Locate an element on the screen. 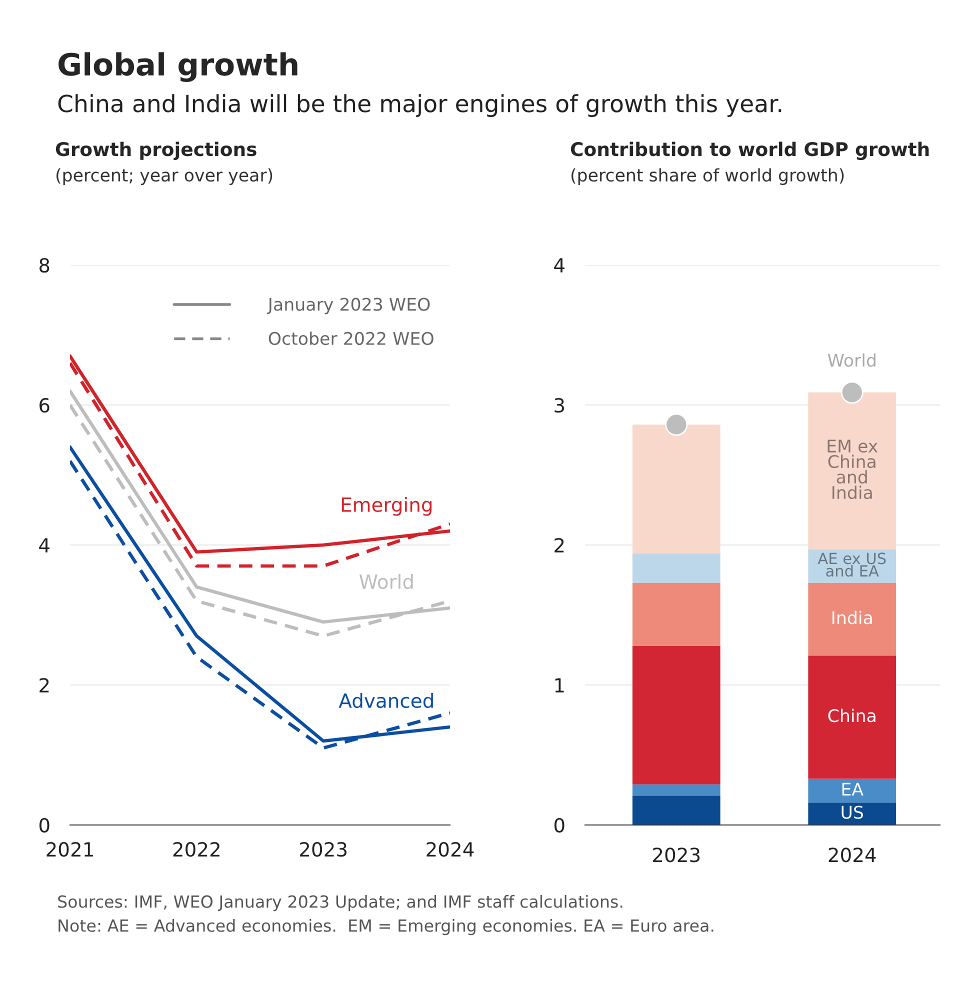 The width and height of the screenshot is (974, 983). series-label: India is located at coordinates (852, 617).